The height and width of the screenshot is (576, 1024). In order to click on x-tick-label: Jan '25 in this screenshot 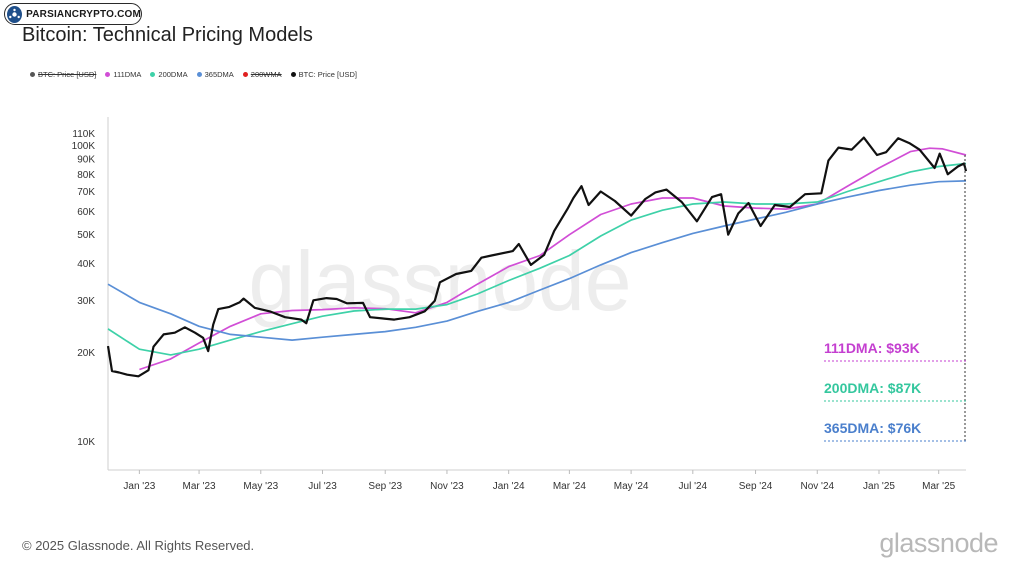, I will do `click(879, 486)`.